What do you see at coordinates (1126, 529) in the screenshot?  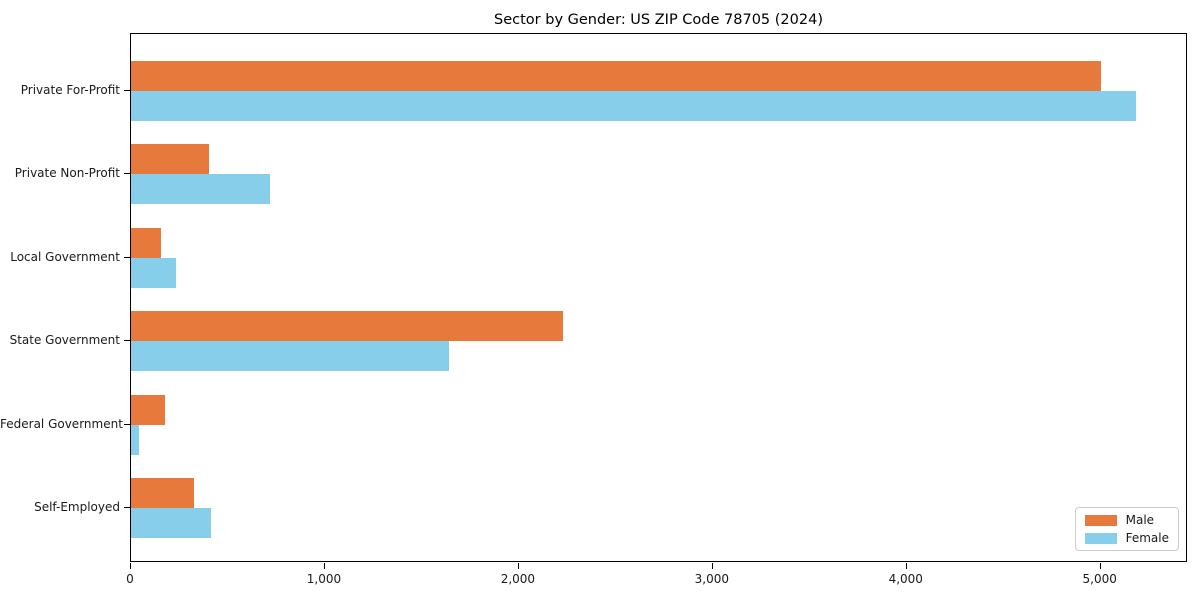 I see `legend: Male Female` at bounding box center [1126, 529].